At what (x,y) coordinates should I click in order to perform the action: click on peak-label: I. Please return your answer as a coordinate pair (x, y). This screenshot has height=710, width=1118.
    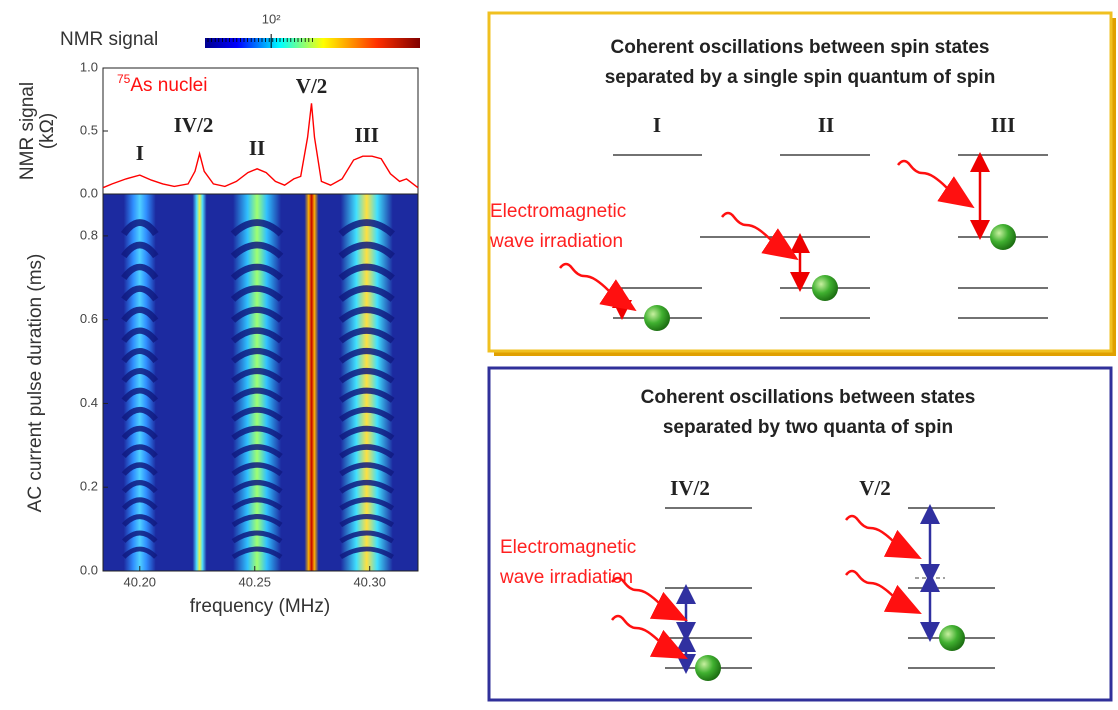
    Looking at the image, I should click on (140, 153).